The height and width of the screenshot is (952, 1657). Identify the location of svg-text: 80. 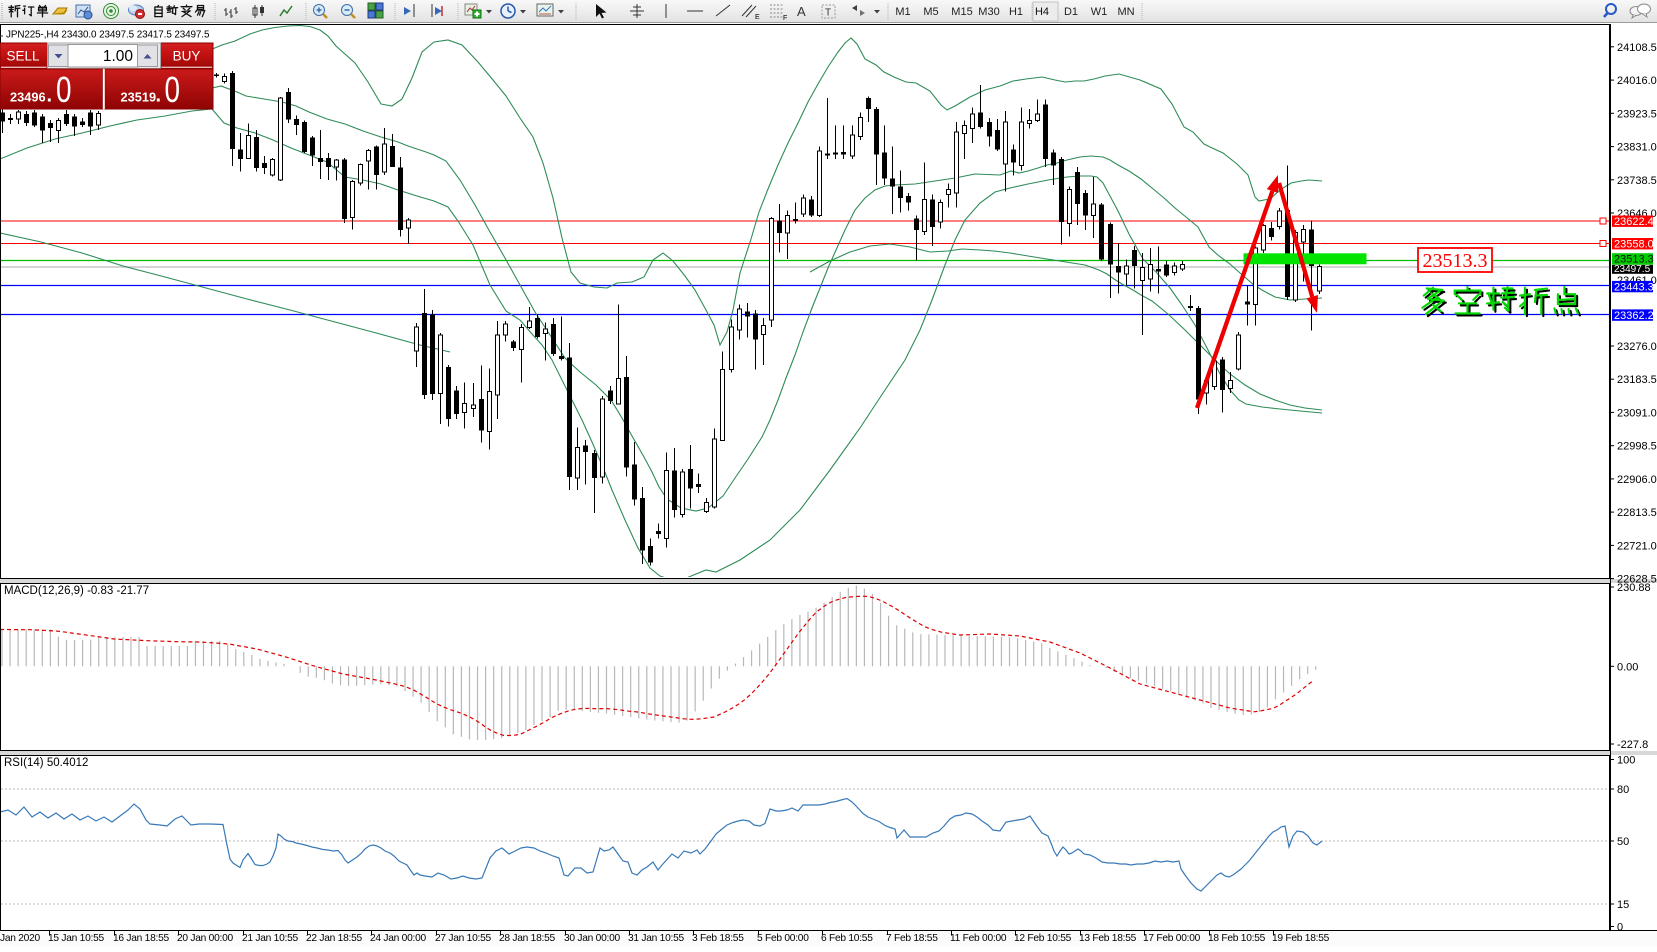
(1623, 790).